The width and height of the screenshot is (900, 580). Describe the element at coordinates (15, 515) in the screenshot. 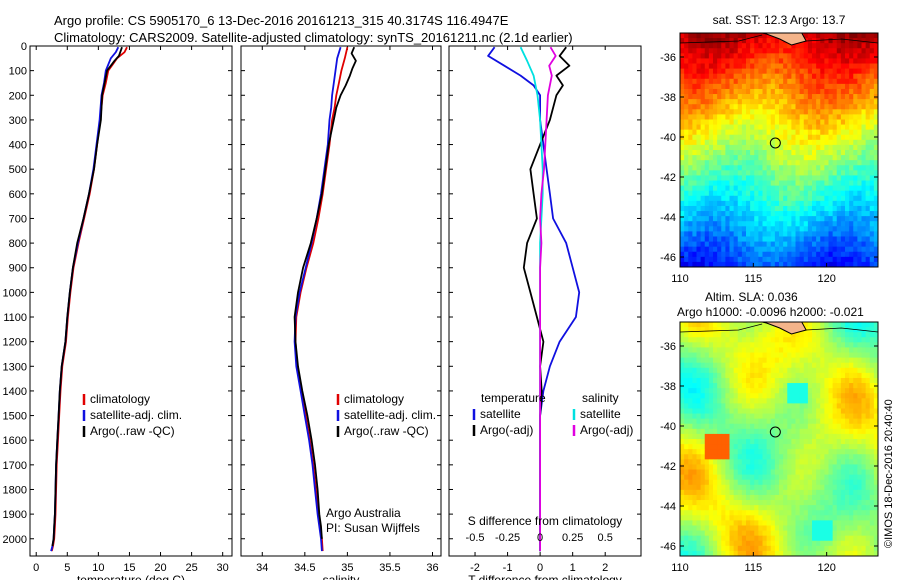

I see `depth-tick-label: 1900` at that location.